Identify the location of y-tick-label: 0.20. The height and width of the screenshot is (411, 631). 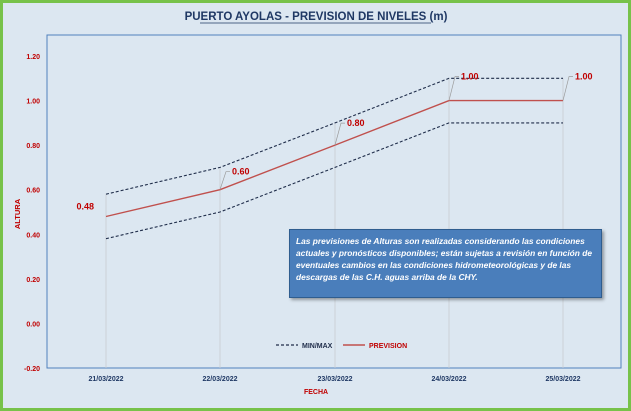
(33, 280).